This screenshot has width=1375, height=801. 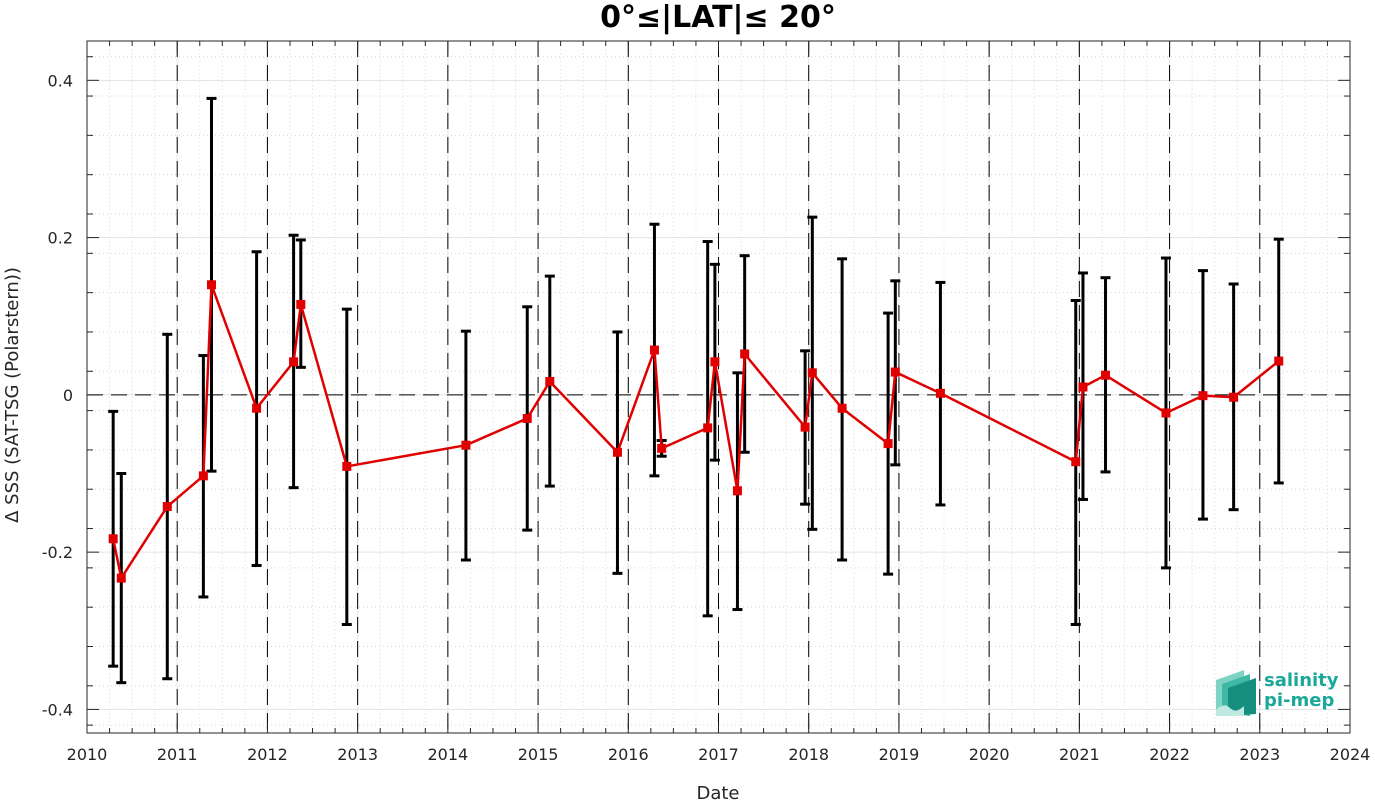 What do you see at coordinates (538, 754) in the screenshot?
I see `x-tick-label: 2015` at bounding box center [538, 754].